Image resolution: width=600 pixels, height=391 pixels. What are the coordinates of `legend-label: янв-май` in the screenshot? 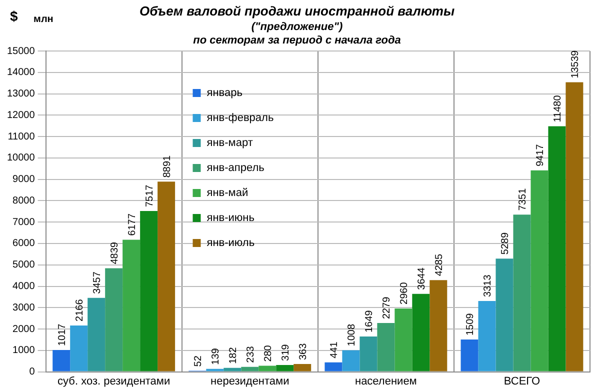 It's located at (227, 193).